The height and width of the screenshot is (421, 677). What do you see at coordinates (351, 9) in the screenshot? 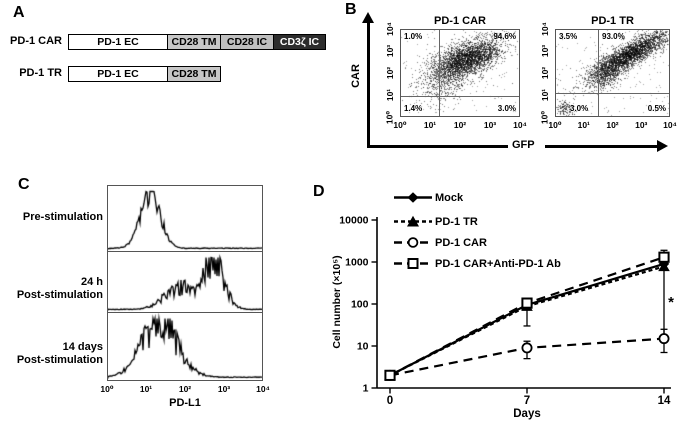
I see `panel-b-label: B` at bounding box center [351, 9].